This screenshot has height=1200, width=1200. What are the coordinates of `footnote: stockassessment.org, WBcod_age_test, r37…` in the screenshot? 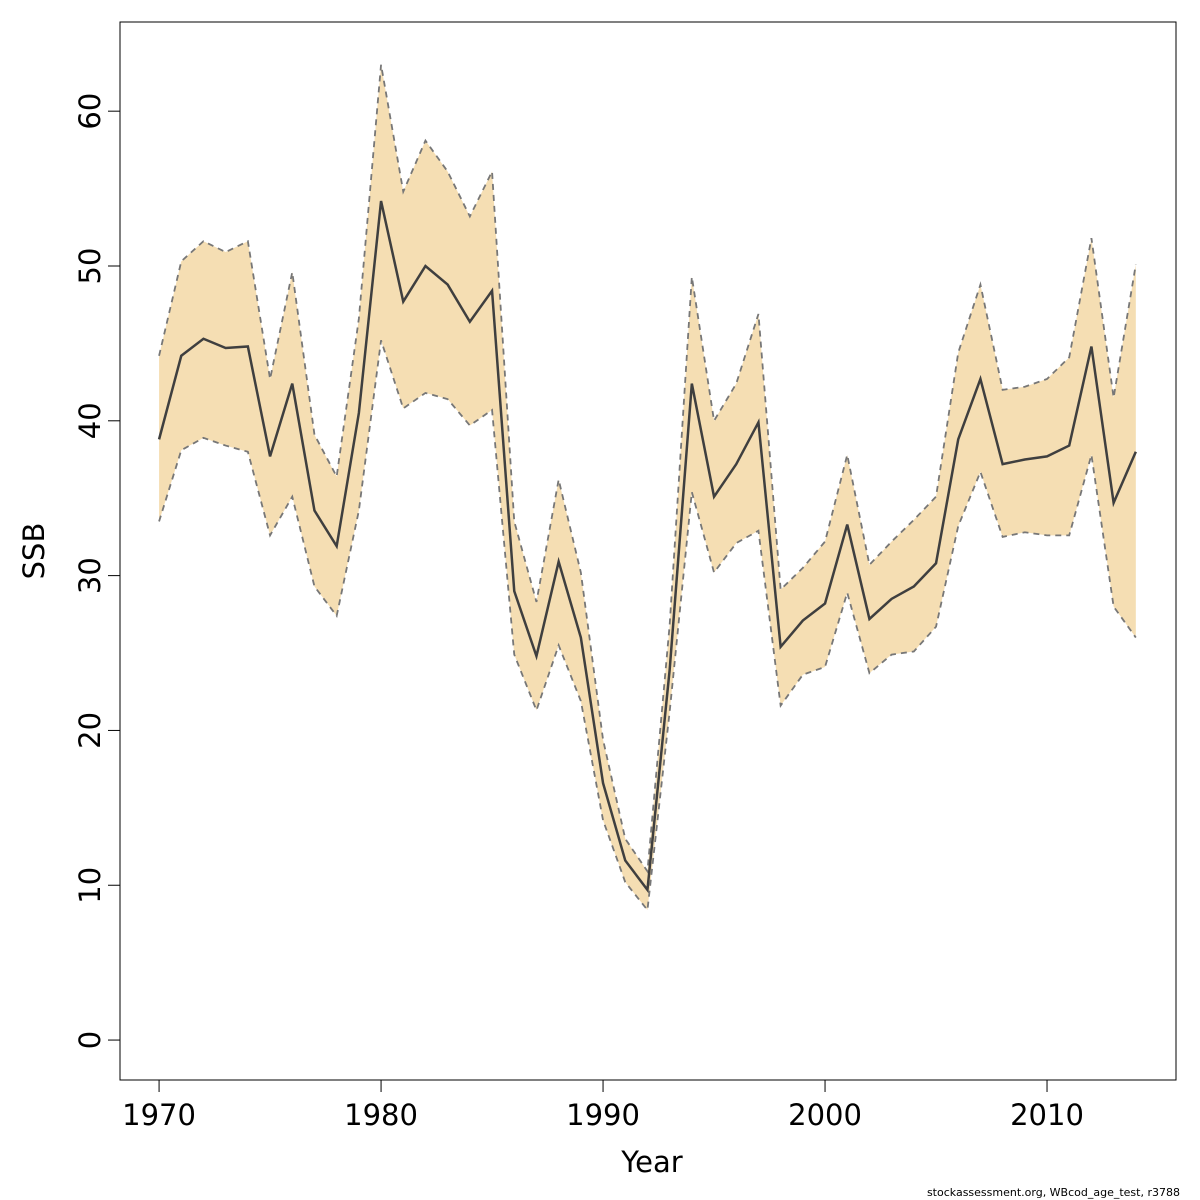 It's located at (1053, 1192).